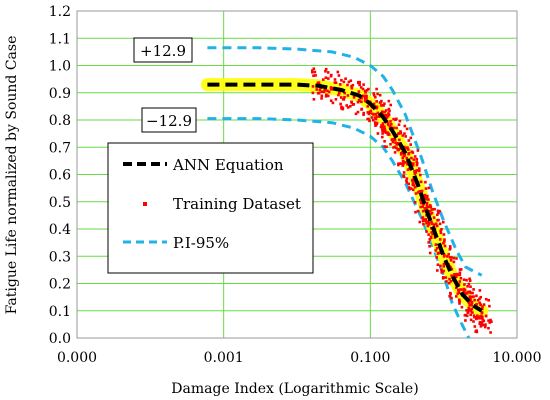 The height and width of the screenshot is (400, 550). I want to click on pi-lower-annotation-box, so click(169, 120).